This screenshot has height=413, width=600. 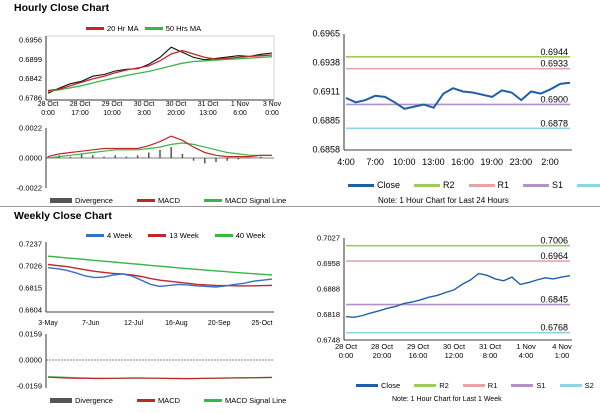 What do you see at coordinates (261, 323) in the screenshot?
I see `x-tick-label: 25-Oct` at bounding box center [261, 323].